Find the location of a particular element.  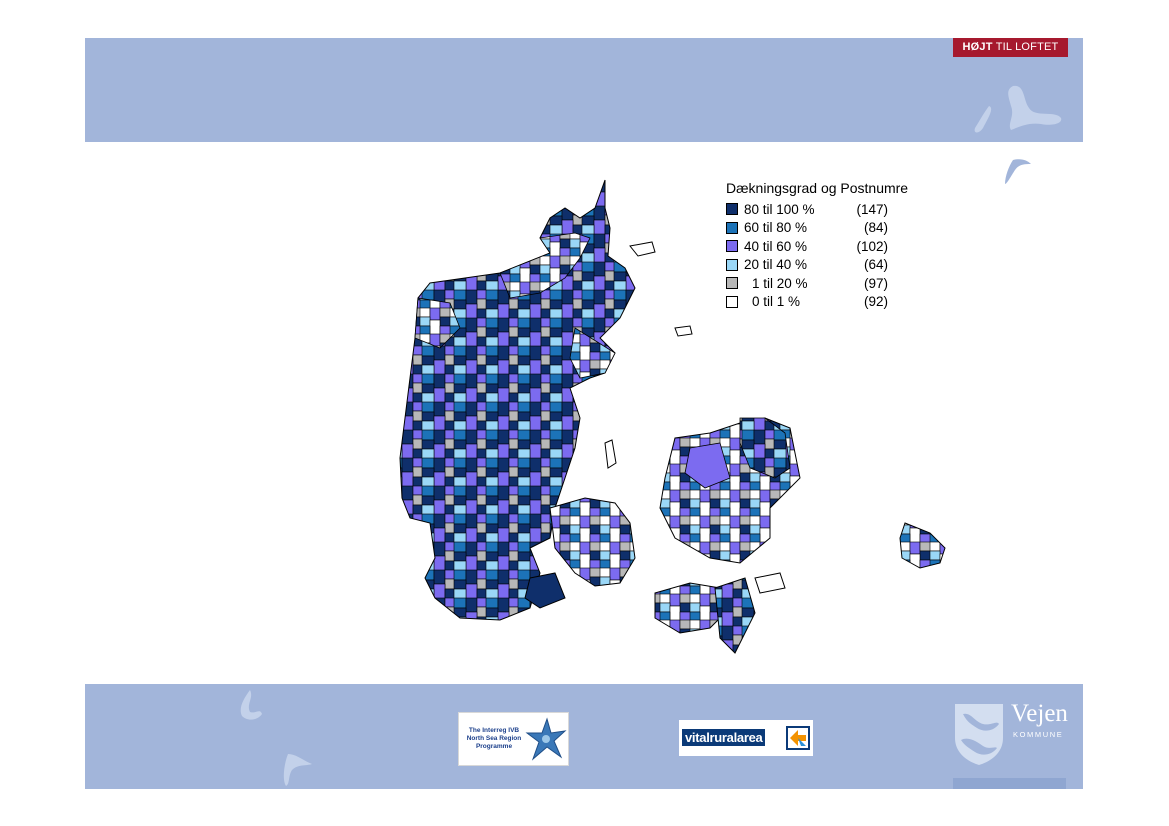

samso-island is located at coordinates (610, 454).